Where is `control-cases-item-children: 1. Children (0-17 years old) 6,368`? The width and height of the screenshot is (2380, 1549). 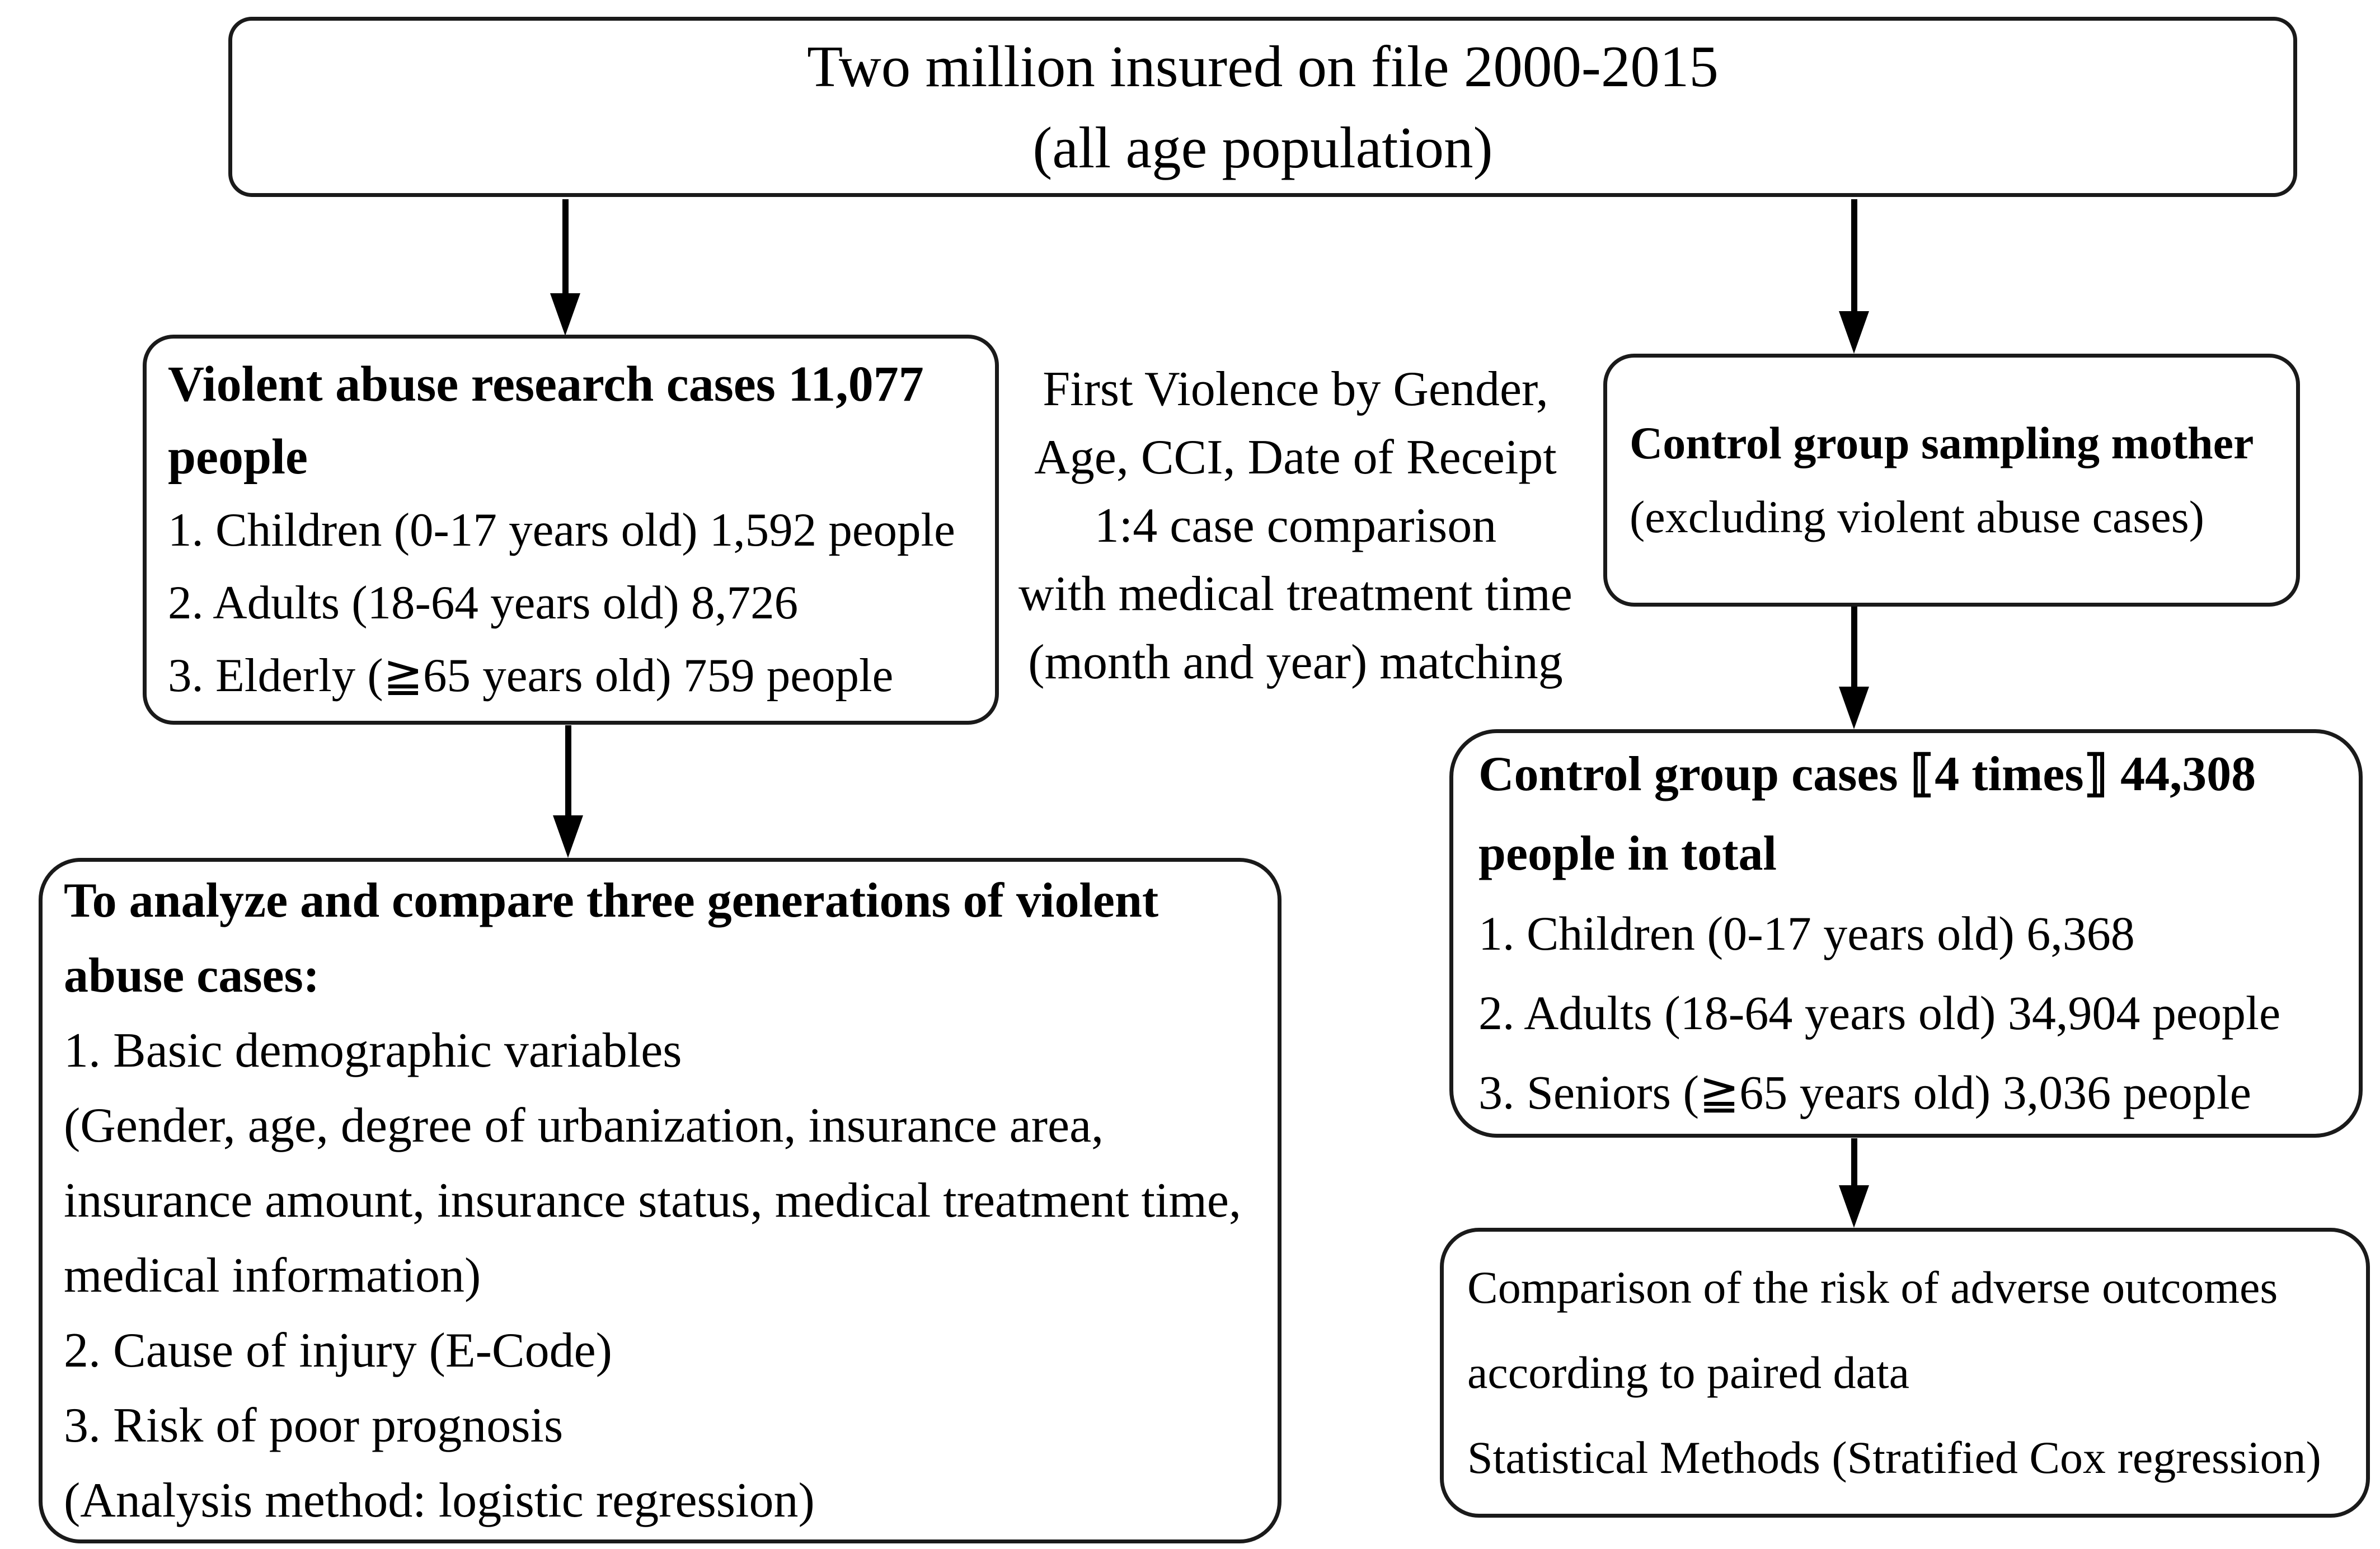 control-cases-item-children: 1. Children (0-17 years old) 6,368 is located at coordinates (1807, 933).